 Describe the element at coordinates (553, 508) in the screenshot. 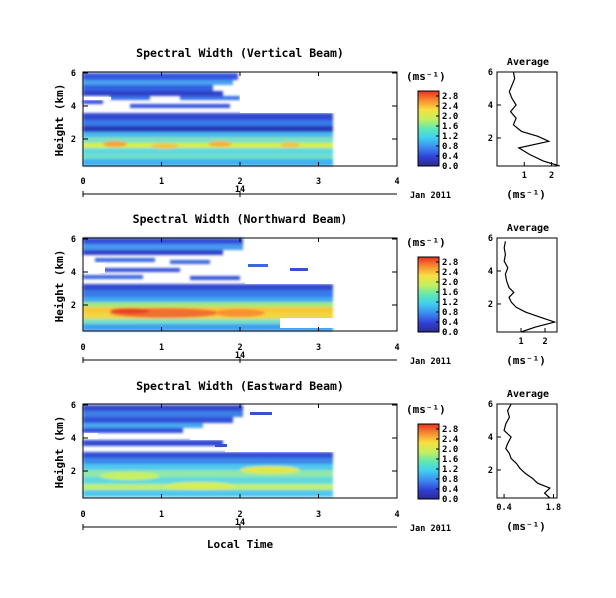

I see `profile-x-tick-label: 1.8` at that location.